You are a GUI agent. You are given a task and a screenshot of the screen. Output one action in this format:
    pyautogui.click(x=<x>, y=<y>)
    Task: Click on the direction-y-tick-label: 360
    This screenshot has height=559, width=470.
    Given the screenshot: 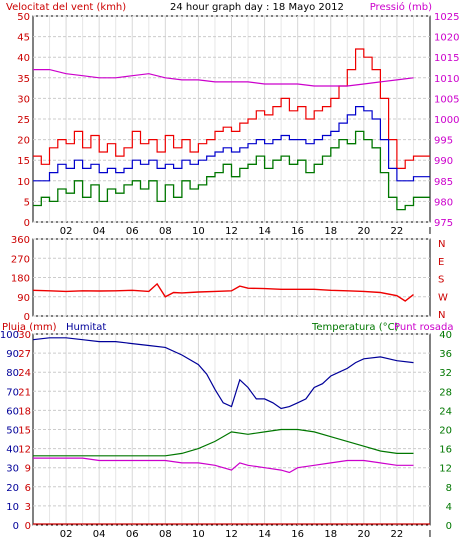 What is the action you would take?
    pyautogui.click(x=20, y=240)
    